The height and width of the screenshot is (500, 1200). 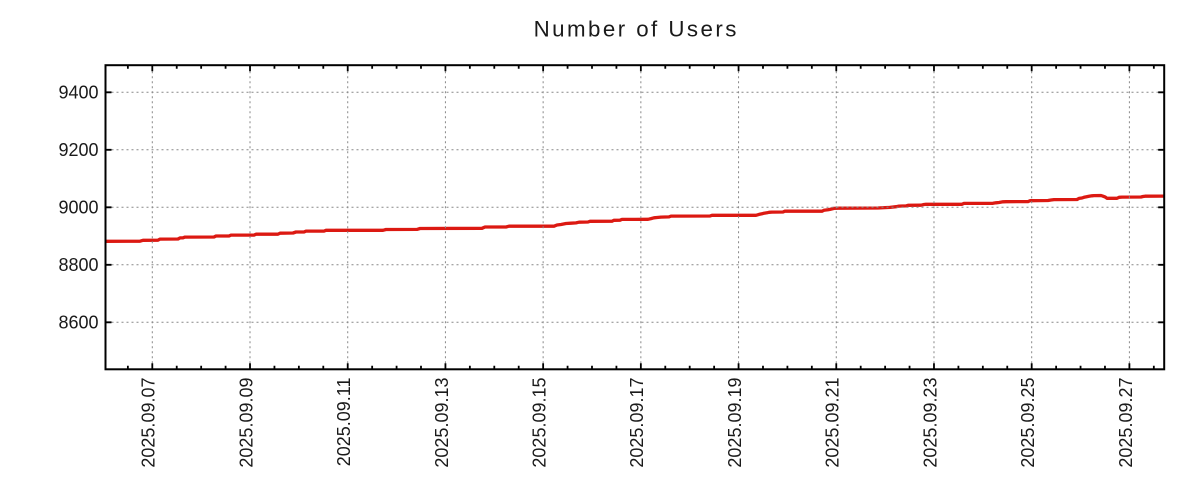 I want to click on svg-text: Number of Users, so click(x=636, y=29).